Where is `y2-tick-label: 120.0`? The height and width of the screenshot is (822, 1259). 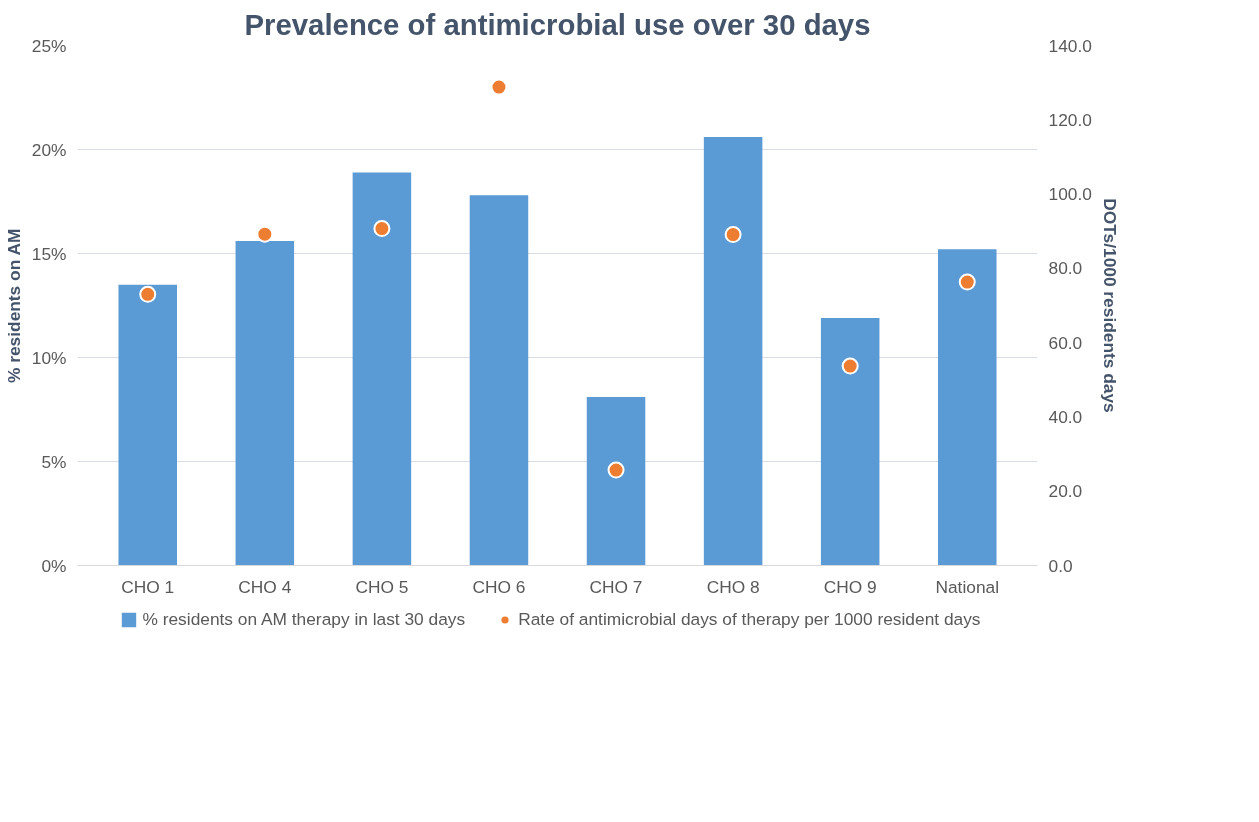 y2-tick-label: 120.0 is located at coordinates (1070, 119).